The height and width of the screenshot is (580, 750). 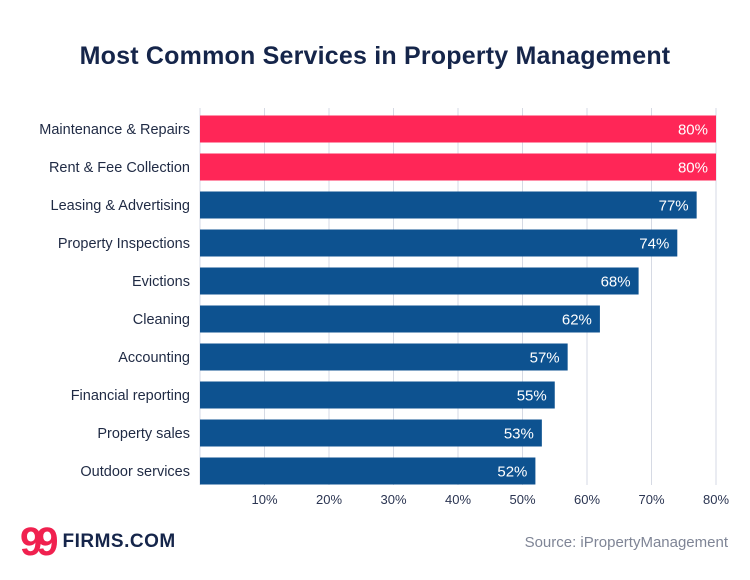 I want to click on category-label: Property Inspections, so click(x=124, y=244).